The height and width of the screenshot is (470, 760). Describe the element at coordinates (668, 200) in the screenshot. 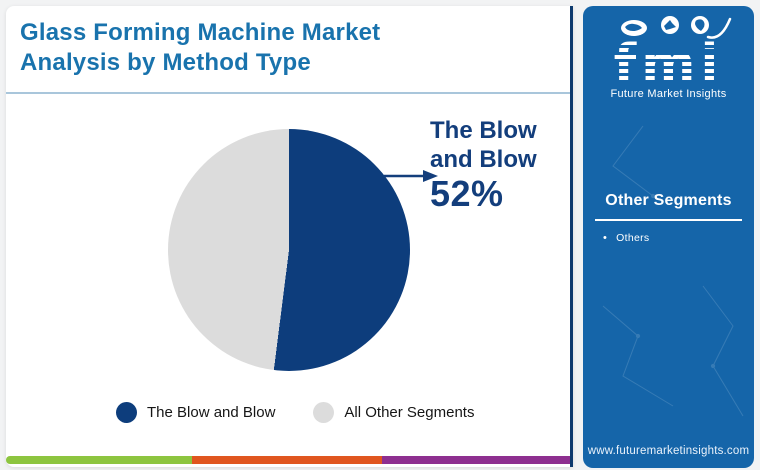

I see `other-segments-heading: Other Segments` at that location.